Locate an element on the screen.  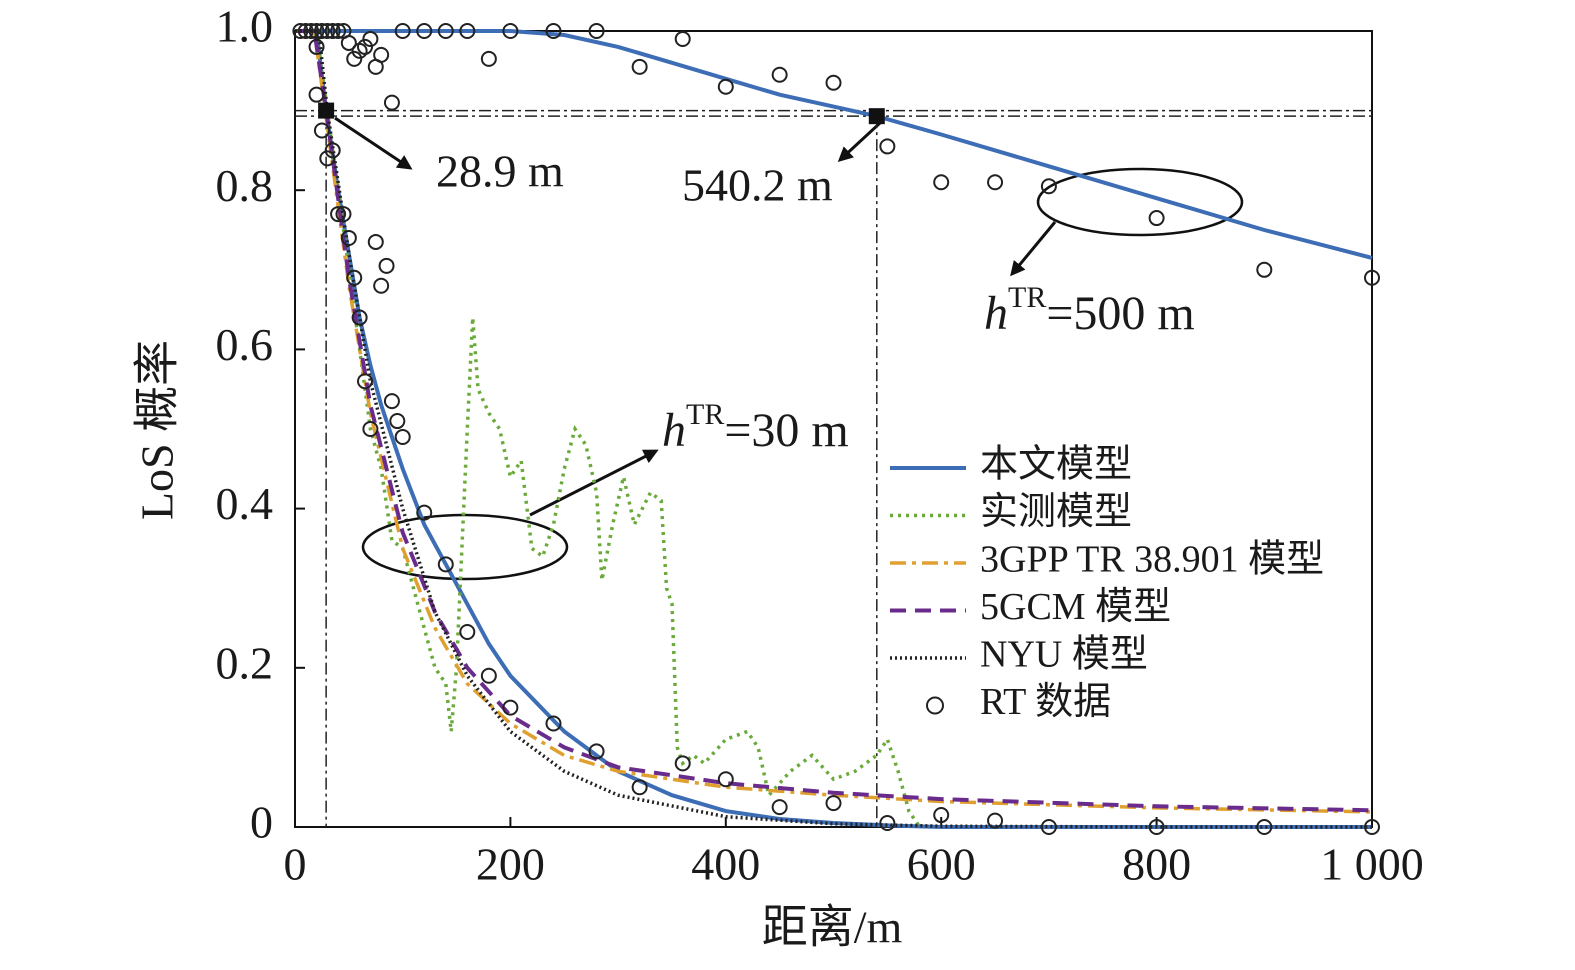
x-tick-label: 400 is located at coordinates (725, 864).